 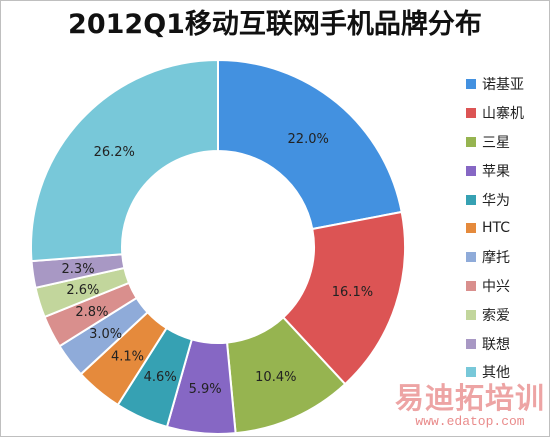 I want to click on legend-item-8: 索爱, so click(x=508, y=314).